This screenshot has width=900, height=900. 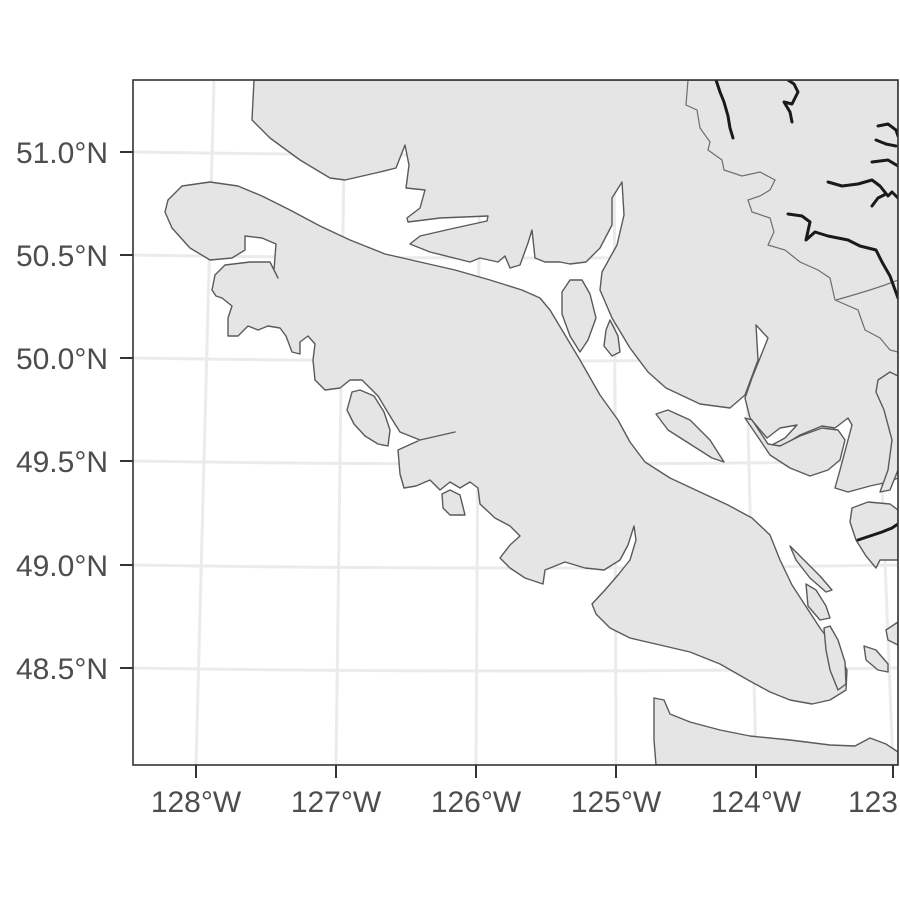 I want to click on lat-label-48-5: 48.5°N, so click(x=62, y=669).